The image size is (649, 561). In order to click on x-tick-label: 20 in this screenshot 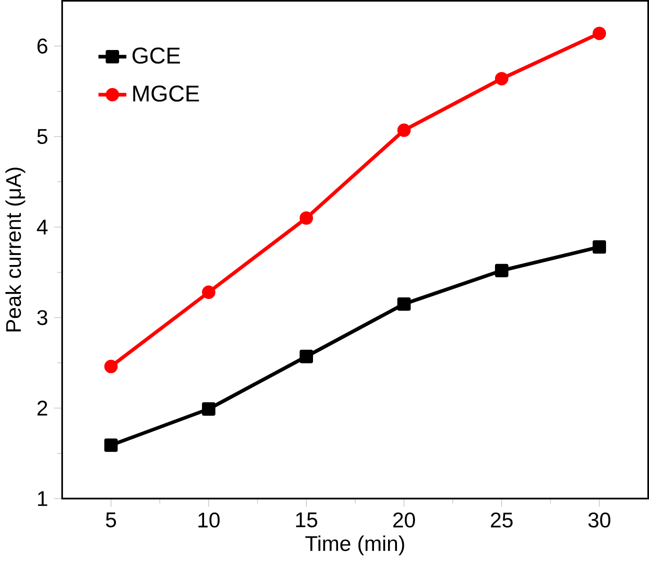, I will do `click(404, 520)`.